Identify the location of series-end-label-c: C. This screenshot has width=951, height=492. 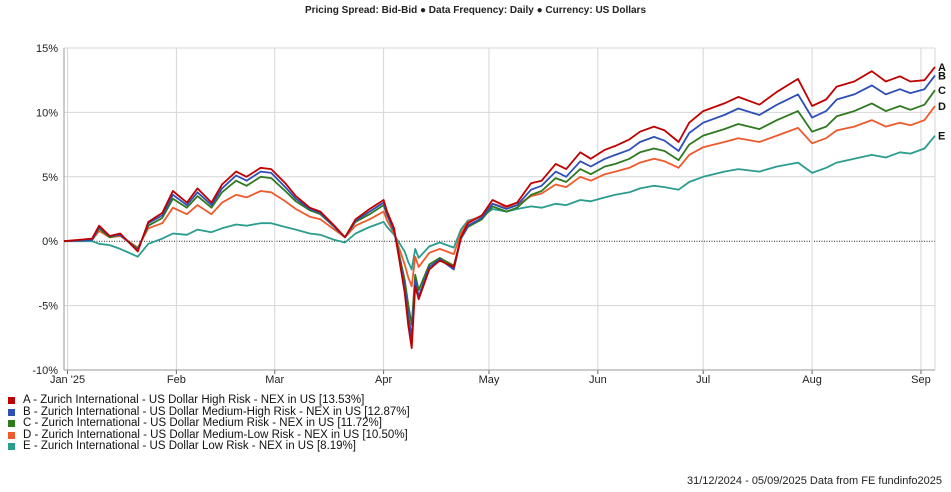
(942, 91).